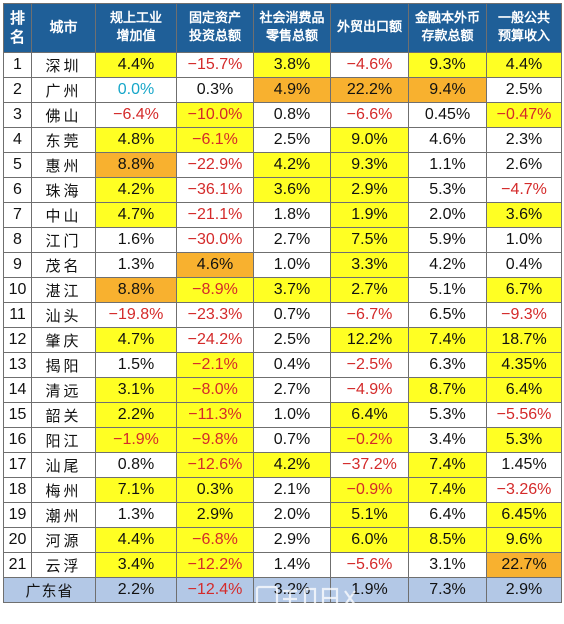 This screenshot has width=564, height=624. What do you see at coordinates (447, 28) in the screenshot?
I see `indicator-column-header: 金融本外币 存款总额` at bounding box center [447, 28].